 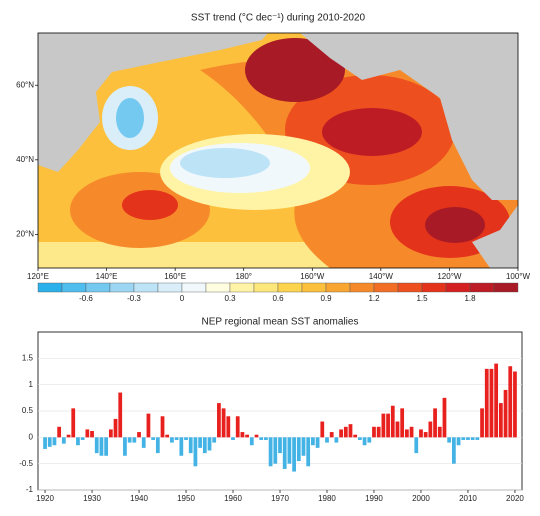 I want to click on colorbar-label: 0, so click(x=182, y=298).